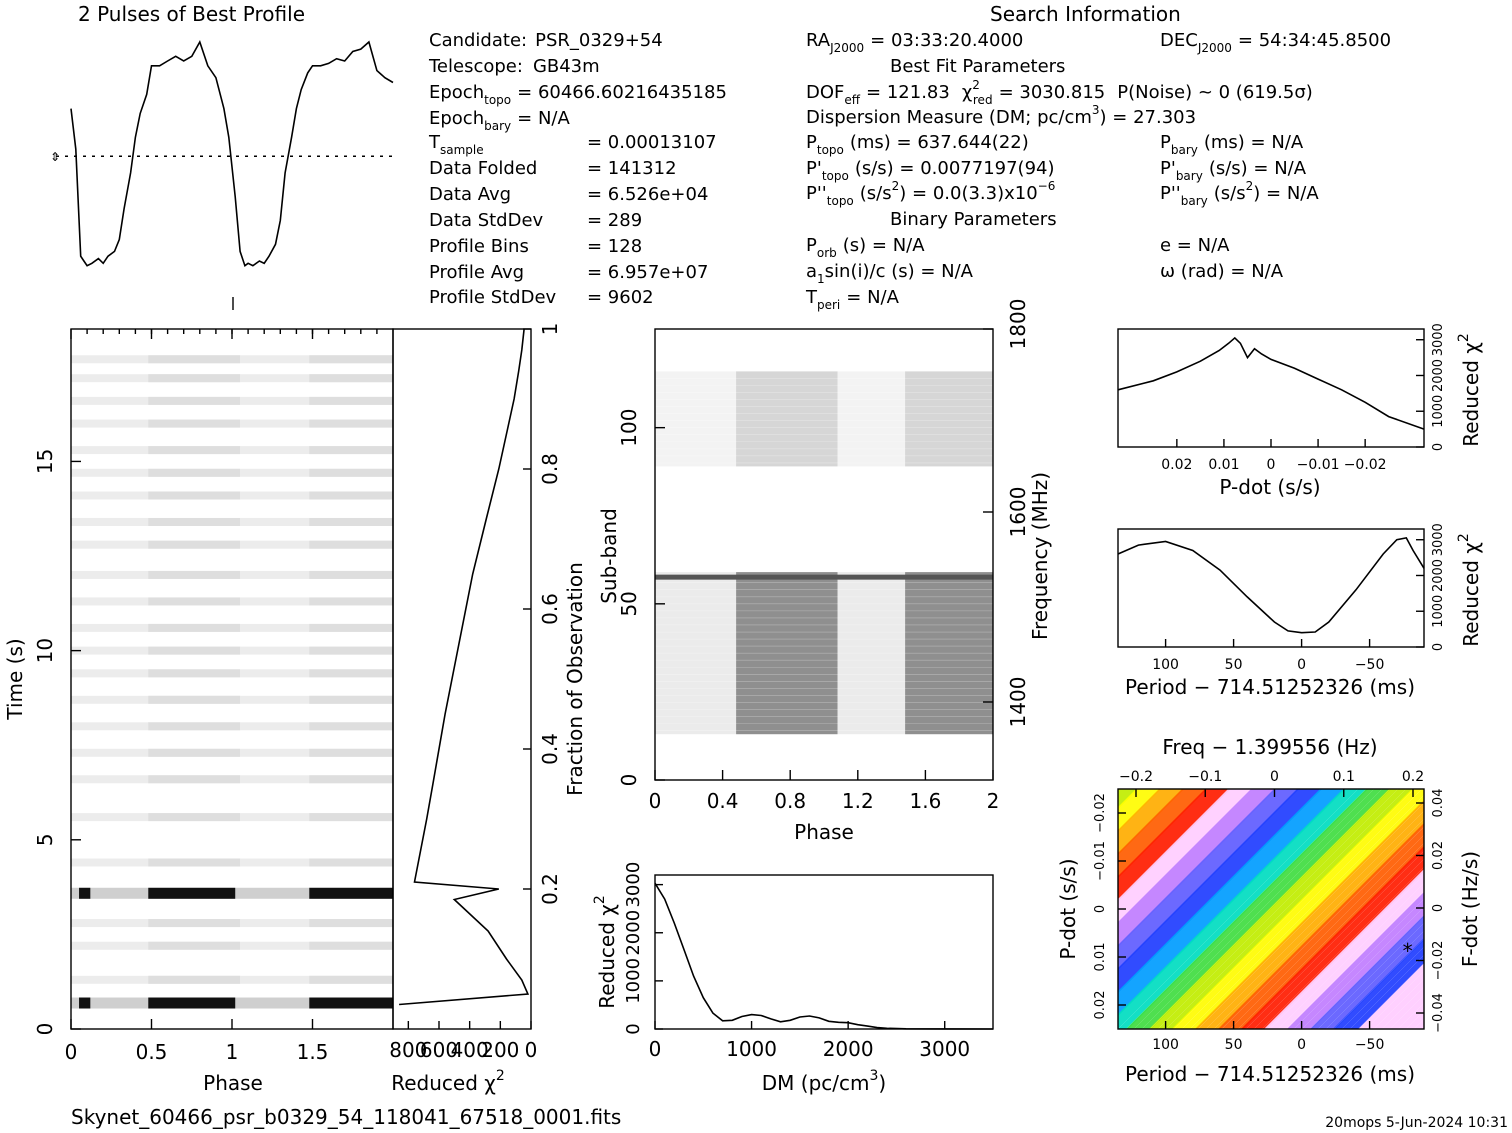 Image resolution: width=1512 pixels, height=1133 pixels. Describe the element at coordinates (1096, 110) in the screenshot. I see `dm-sup: 3` at that location.